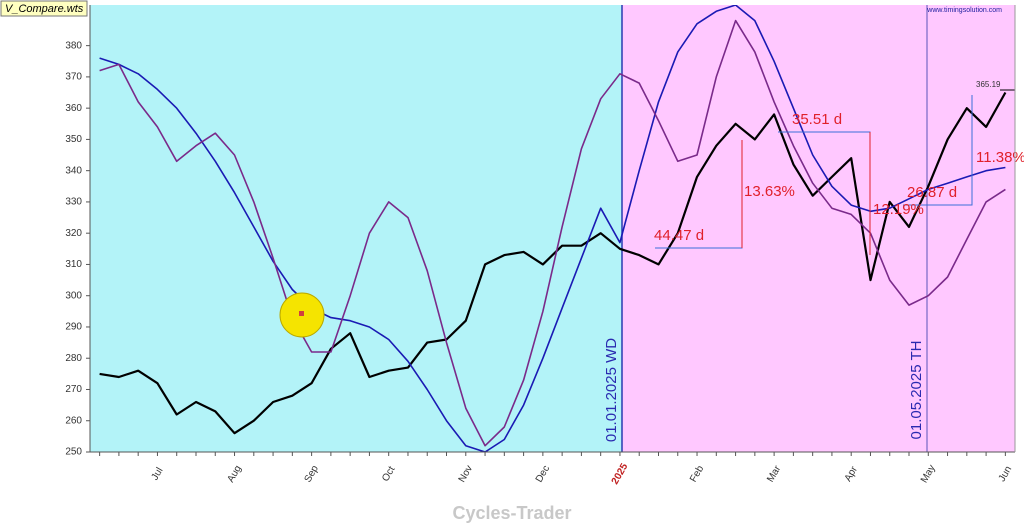  What do you see at coordinates (73, 139) in the screenshot?
I see `y-tick-label: 350` at bounding box center [73, 139].